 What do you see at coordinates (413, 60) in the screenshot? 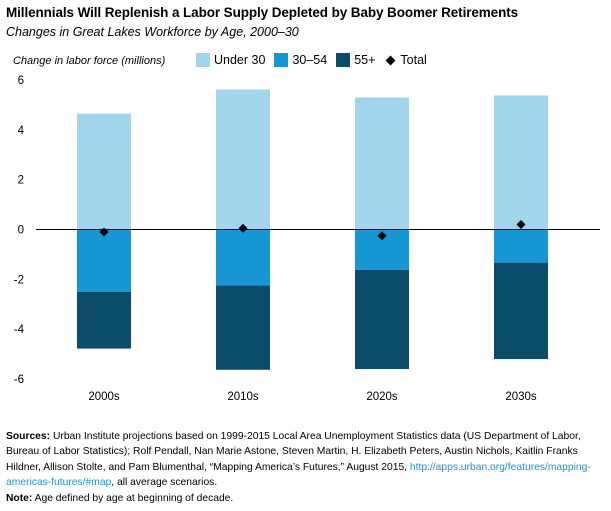
I see `legend-label-total: Total` at bounding box center [413, 60].